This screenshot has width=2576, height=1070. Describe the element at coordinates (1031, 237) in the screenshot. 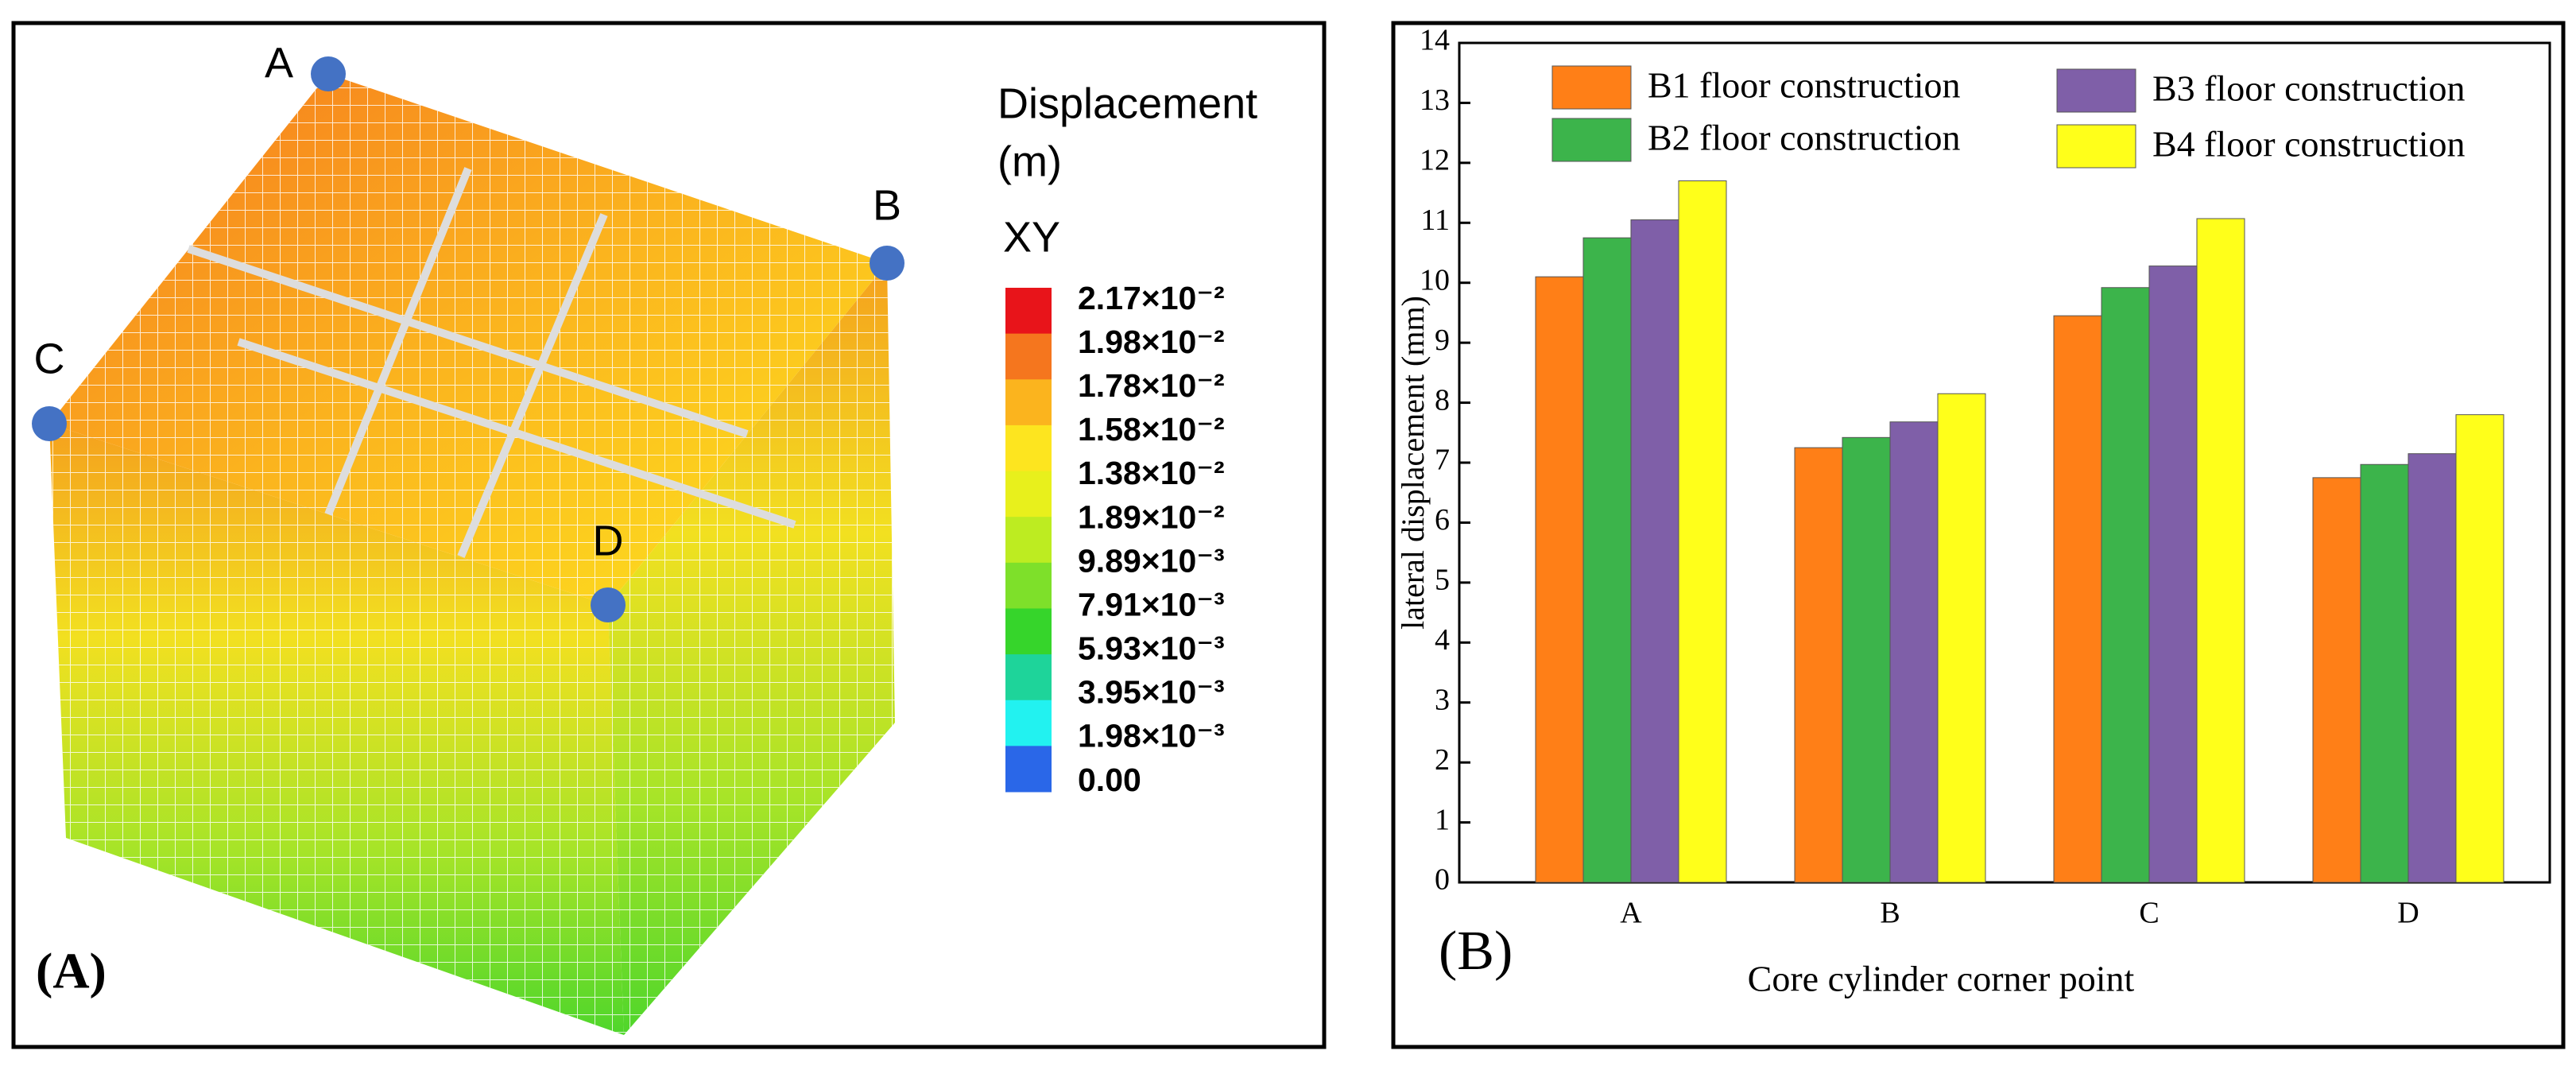

I see `legend-component: XY` at that location.